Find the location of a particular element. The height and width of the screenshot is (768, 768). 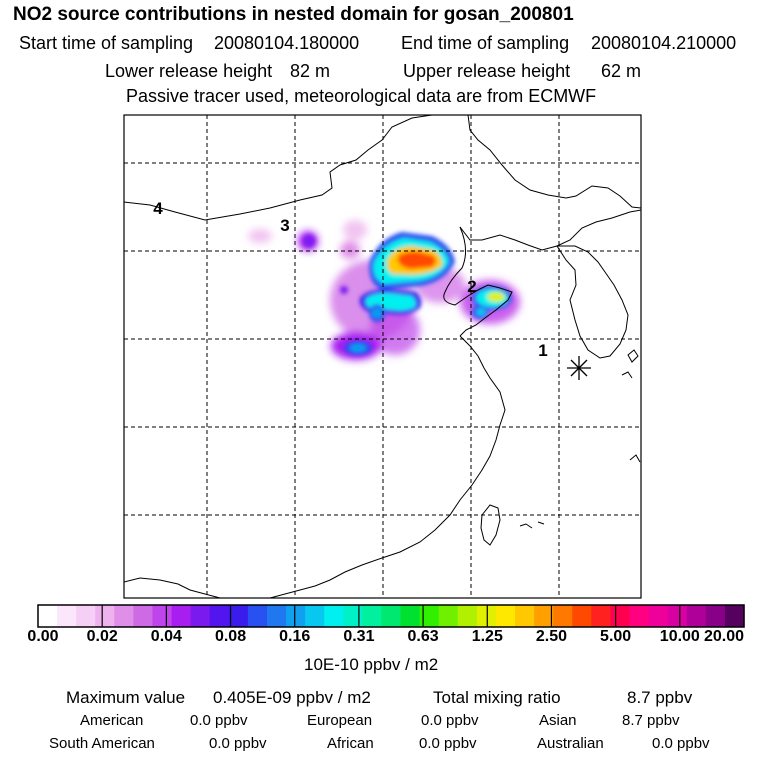

point-label-4: 4 is located at coordinates (158, 208).